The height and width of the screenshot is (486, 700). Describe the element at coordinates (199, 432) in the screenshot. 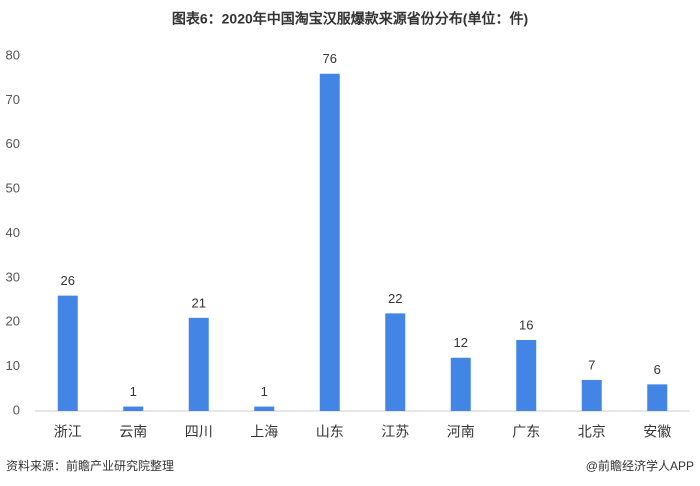

I see `x-tick-label: 四川` at that location.